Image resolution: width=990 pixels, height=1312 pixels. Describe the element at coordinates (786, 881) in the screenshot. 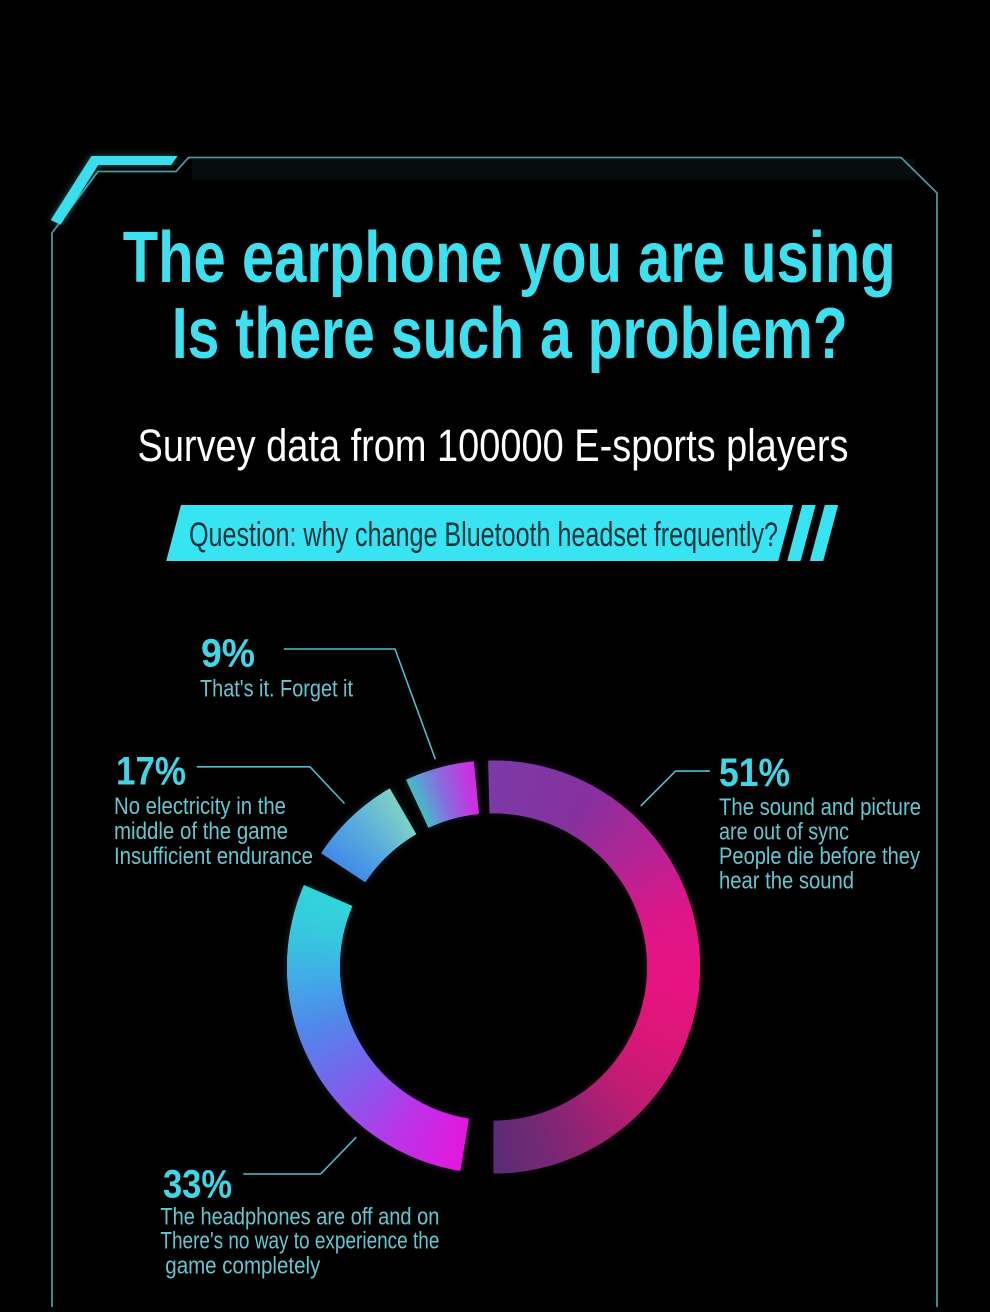

I see `svg-text: hear the sound` at that location.